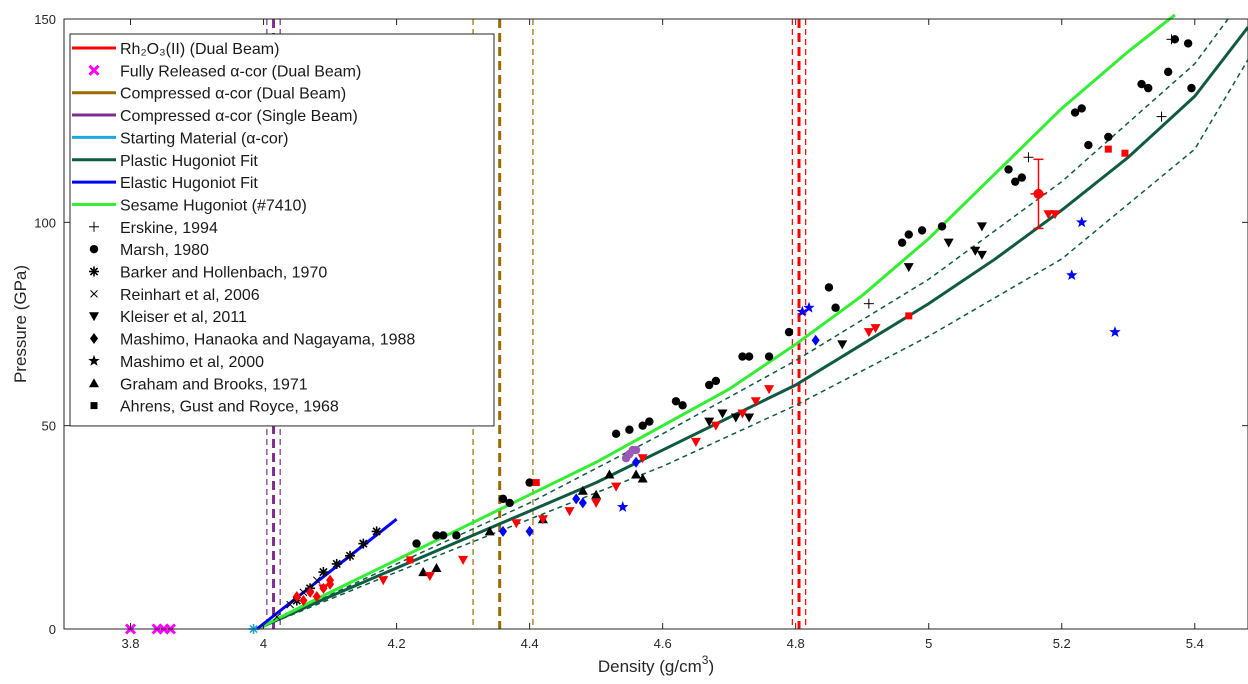 The width and height of the screenshot is (1248, 684). Describe the element at coordinates (45, 19) in the screenshot. I see `y-tick-label: 150` at that location.